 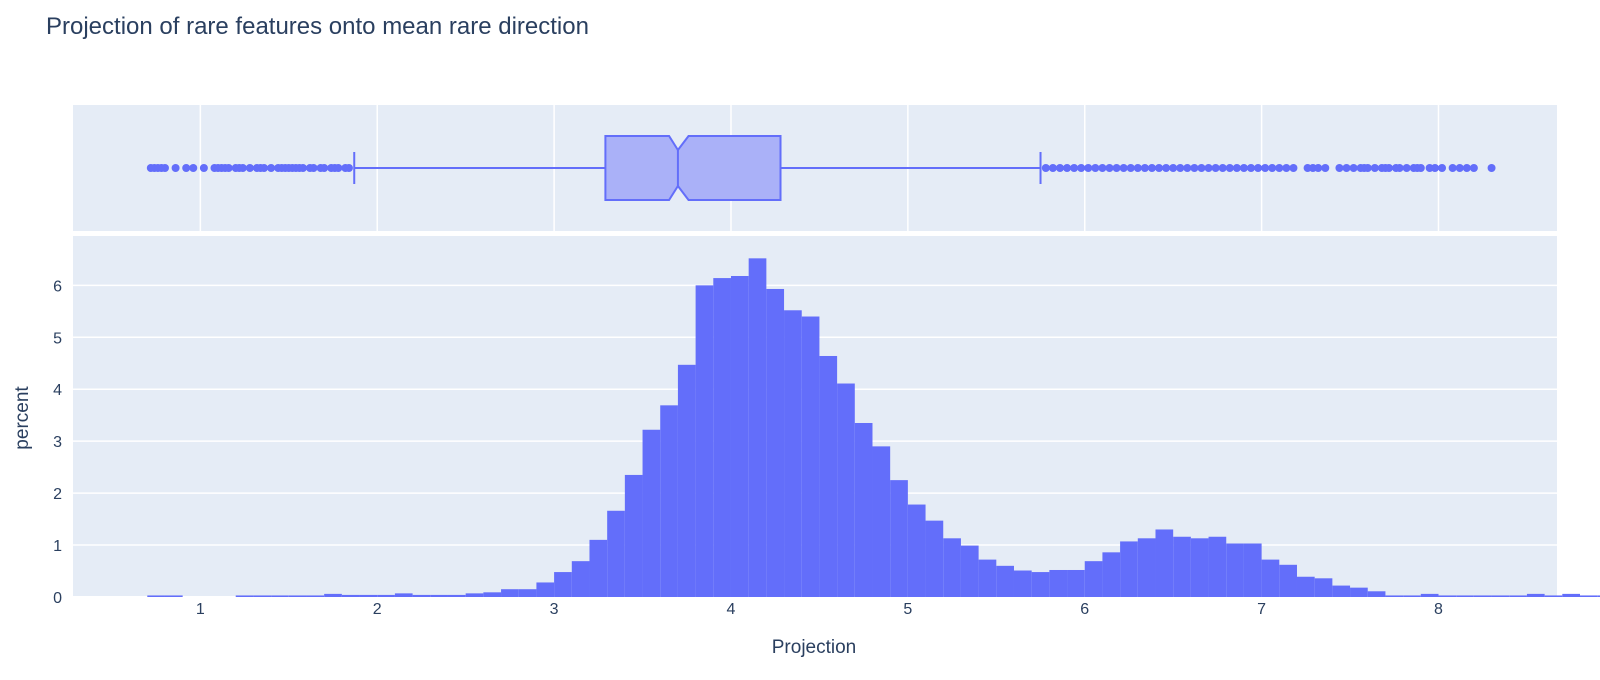 I want to click on y-tick-label: 4, so click(x=57, y=390).